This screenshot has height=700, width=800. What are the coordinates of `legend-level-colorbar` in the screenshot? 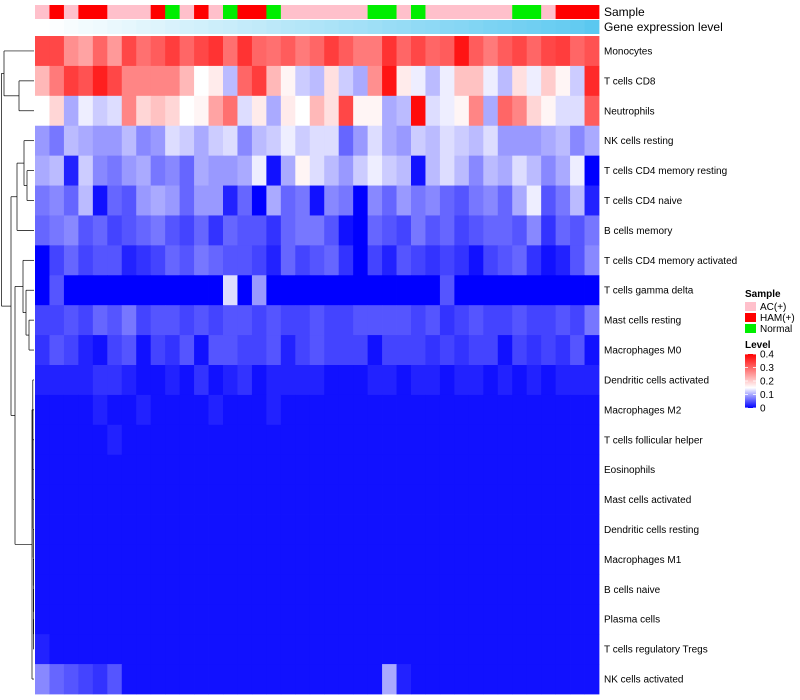 It's located at (750, 381).